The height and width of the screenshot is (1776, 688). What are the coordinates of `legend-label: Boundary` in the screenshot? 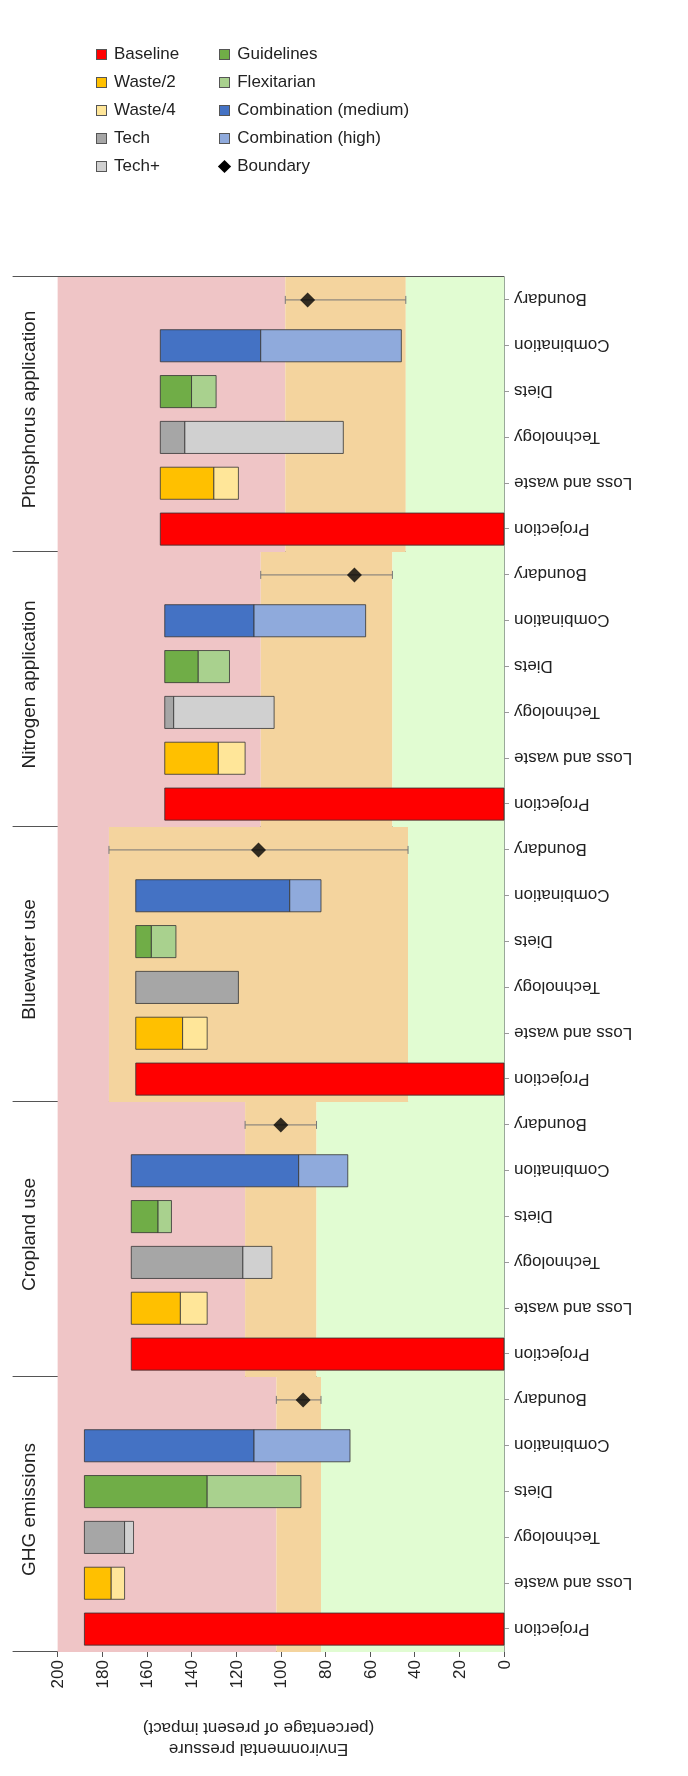 It's located at (273, 166).